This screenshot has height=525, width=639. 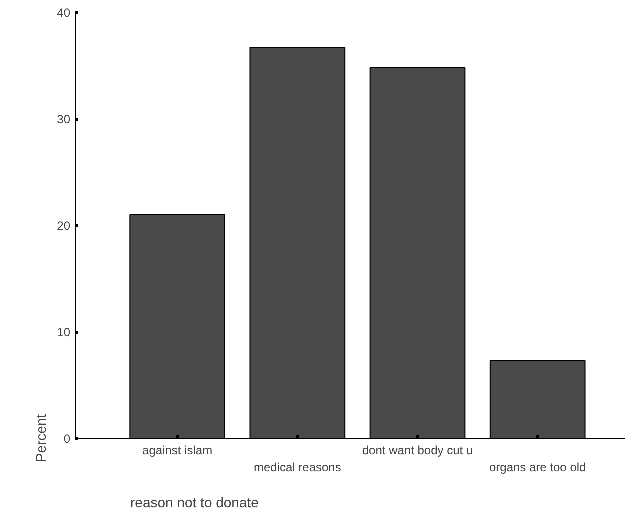 What do you see at coordinates (177, 451) in the screenshot?
I see `x-tick-label: against islam` at bounding box center [177, 451].